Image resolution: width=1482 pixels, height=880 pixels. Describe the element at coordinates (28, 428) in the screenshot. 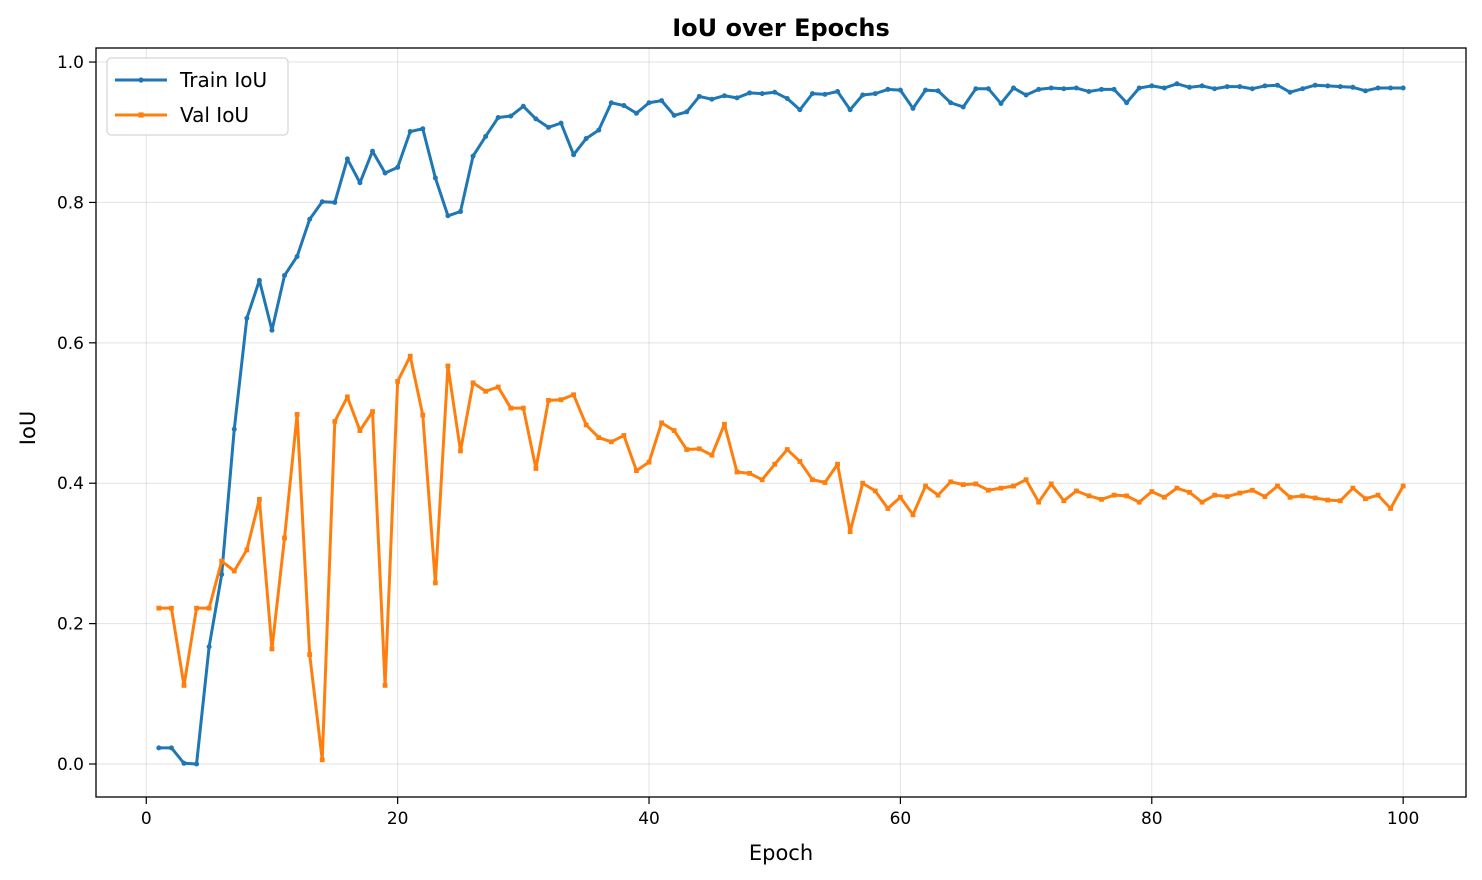

I see `y-axis-label: IoU` at that location.